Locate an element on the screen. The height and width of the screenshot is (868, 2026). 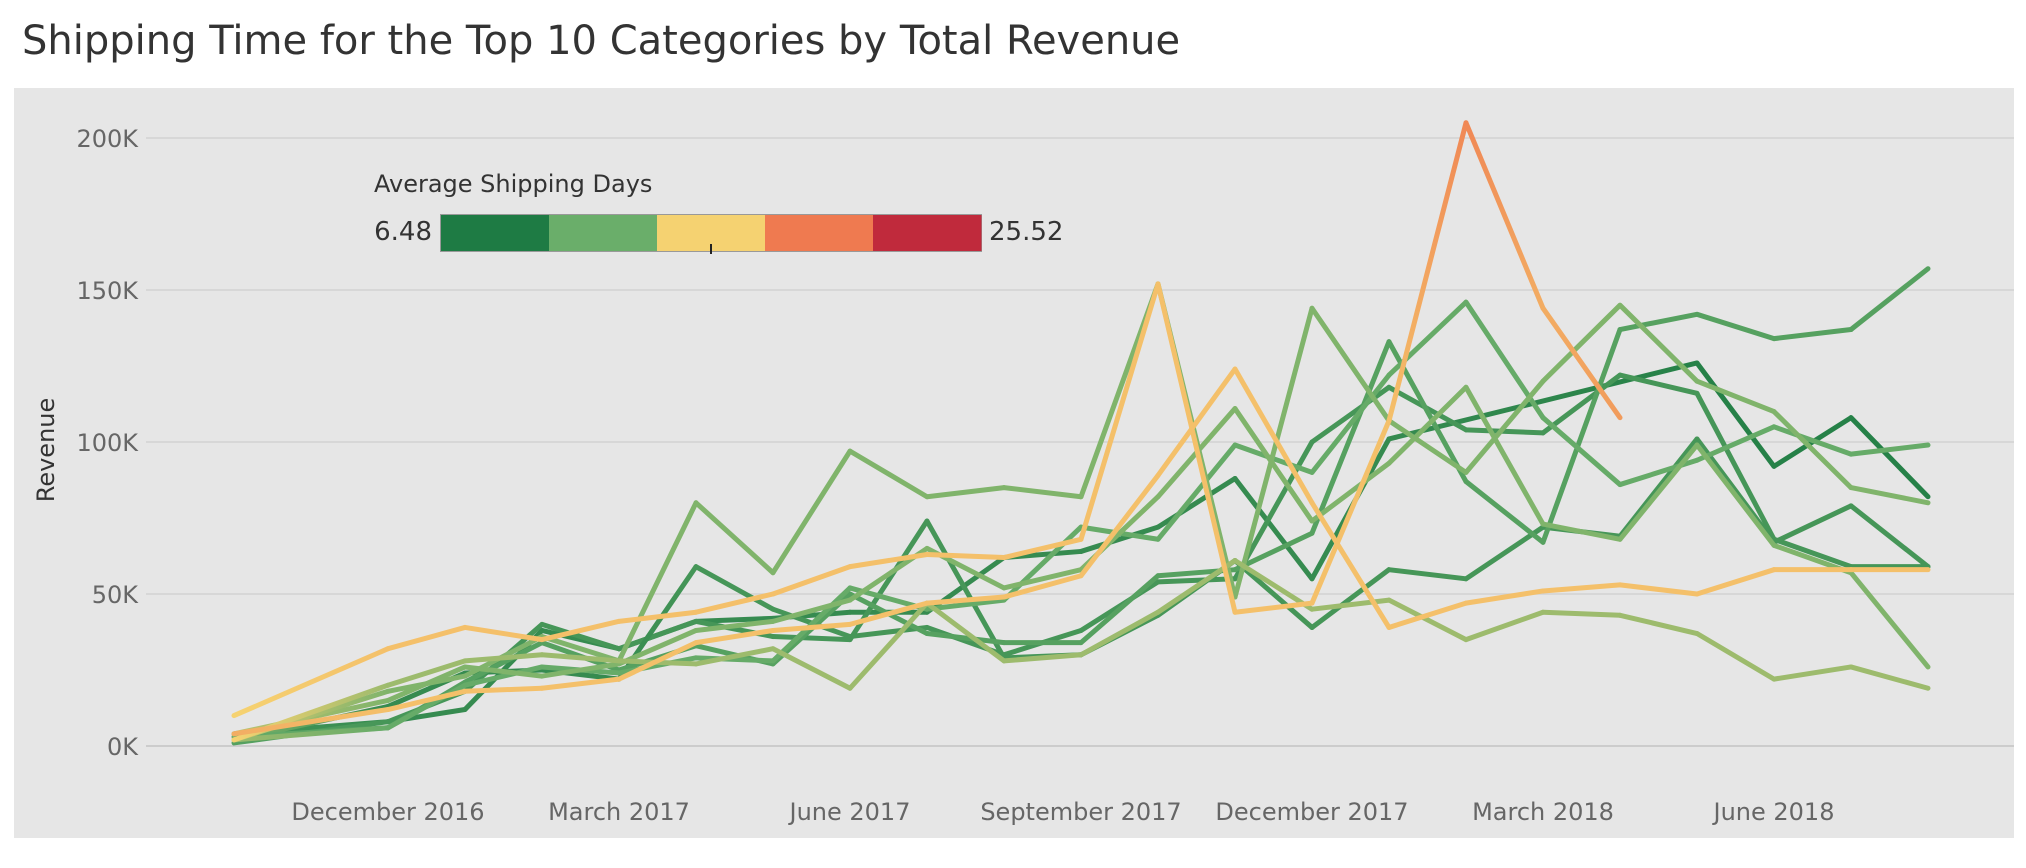
y-axis: 0K 50K 100K 150K 200K is located at coordinates (107, 443).